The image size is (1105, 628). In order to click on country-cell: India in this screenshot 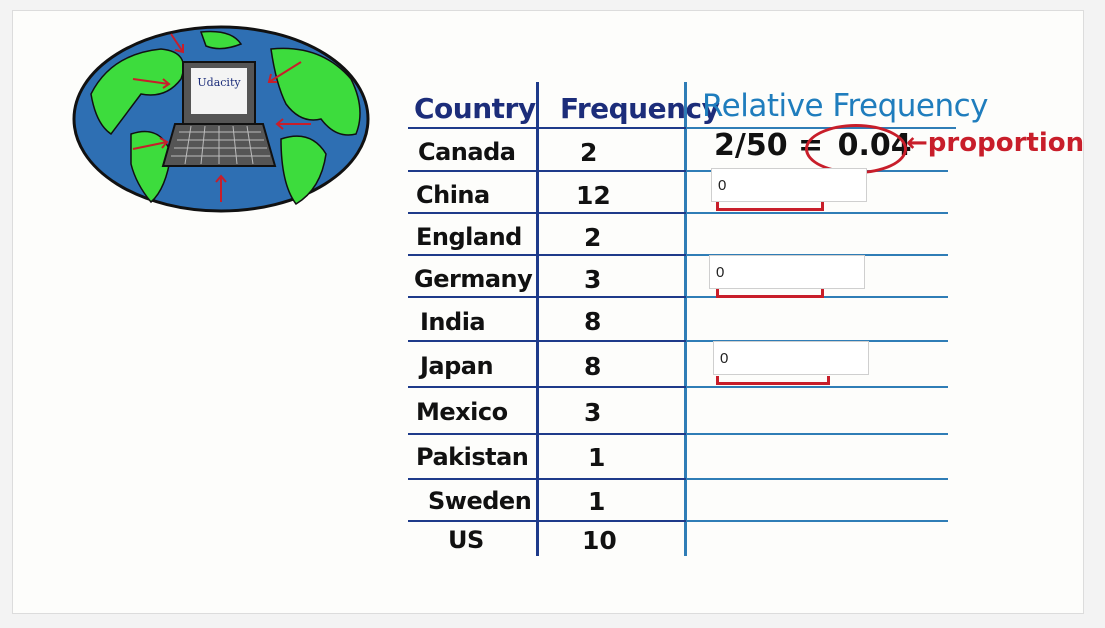, I will do `click(453, 322)`.